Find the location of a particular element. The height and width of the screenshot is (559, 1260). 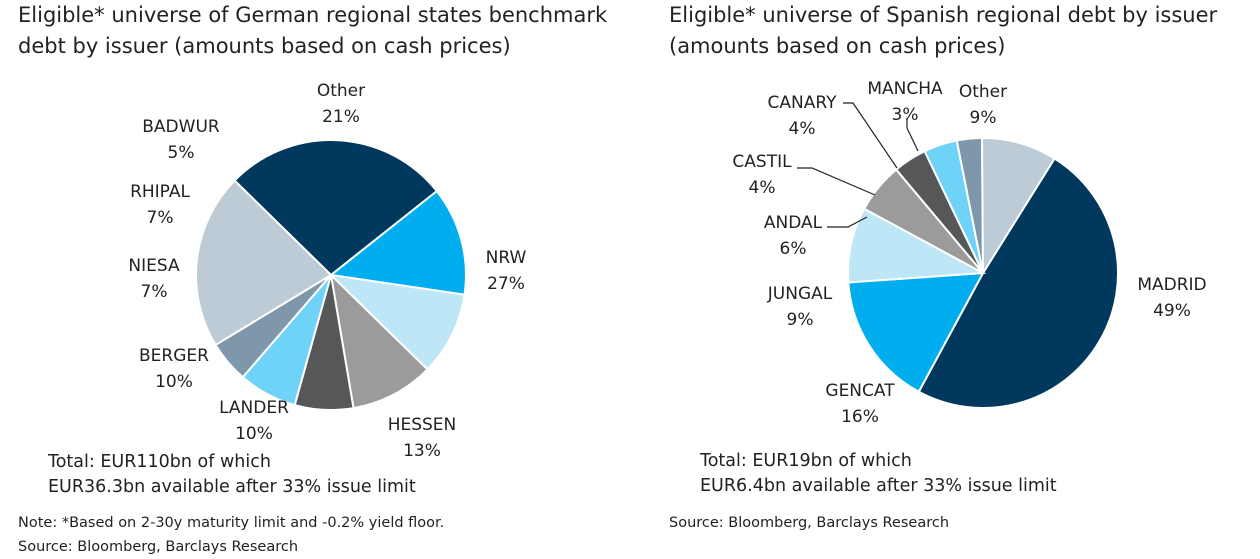

slice-value-andal: 6% is located at coordinates (793, 249).